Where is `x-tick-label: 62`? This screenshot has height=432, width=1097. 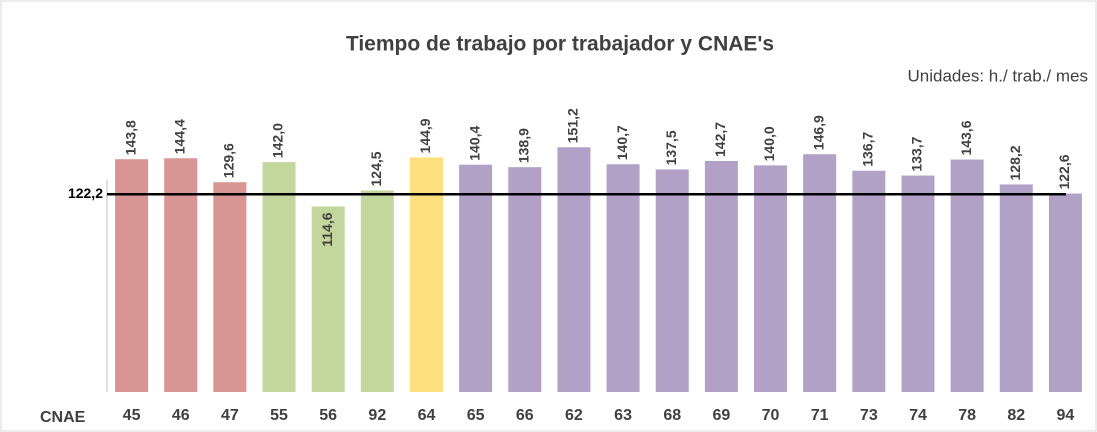
x-tick-label: 62 is located at coordinates (574, 415).